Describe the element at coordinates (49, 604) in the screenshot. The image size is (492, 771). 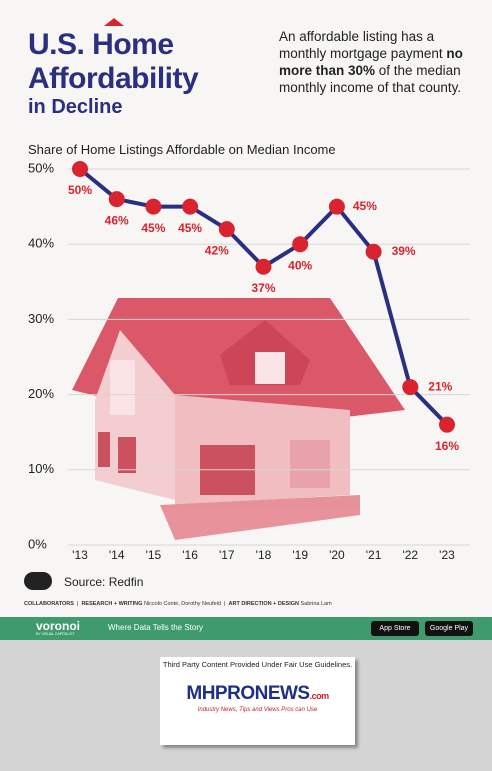
I see `credits-label: COLLABORATORS` at that location.